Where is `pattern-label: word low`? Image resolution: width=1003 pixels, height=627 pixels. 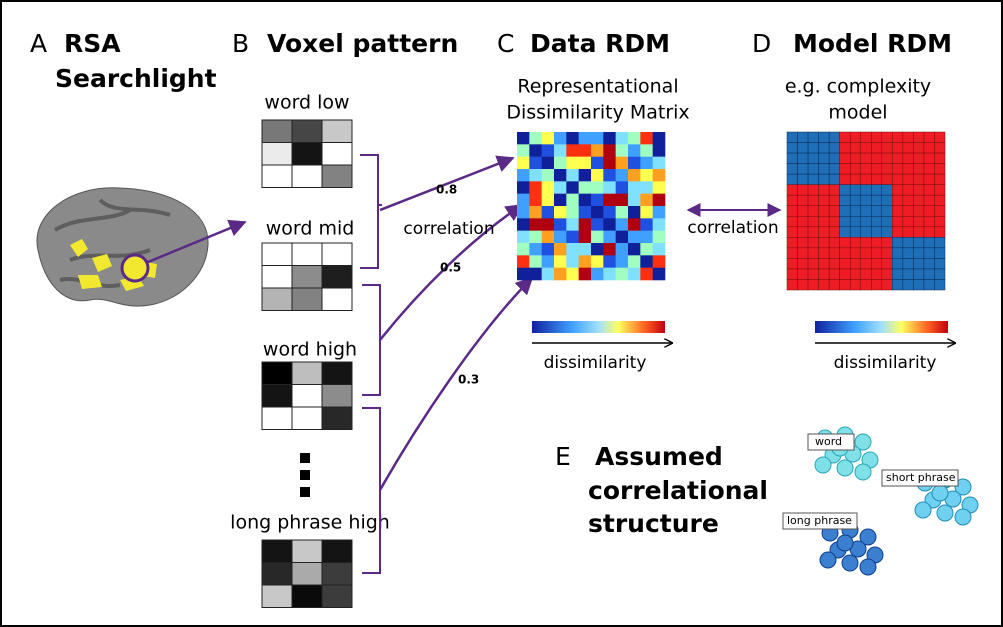 pattern-label: word low is located at coordinates (306, 103).